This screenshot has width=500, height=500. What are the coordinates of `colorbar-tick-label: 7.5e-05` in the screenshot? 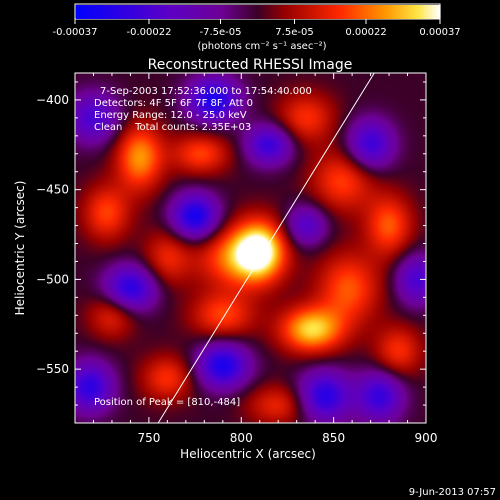 It's located at (294, 32).